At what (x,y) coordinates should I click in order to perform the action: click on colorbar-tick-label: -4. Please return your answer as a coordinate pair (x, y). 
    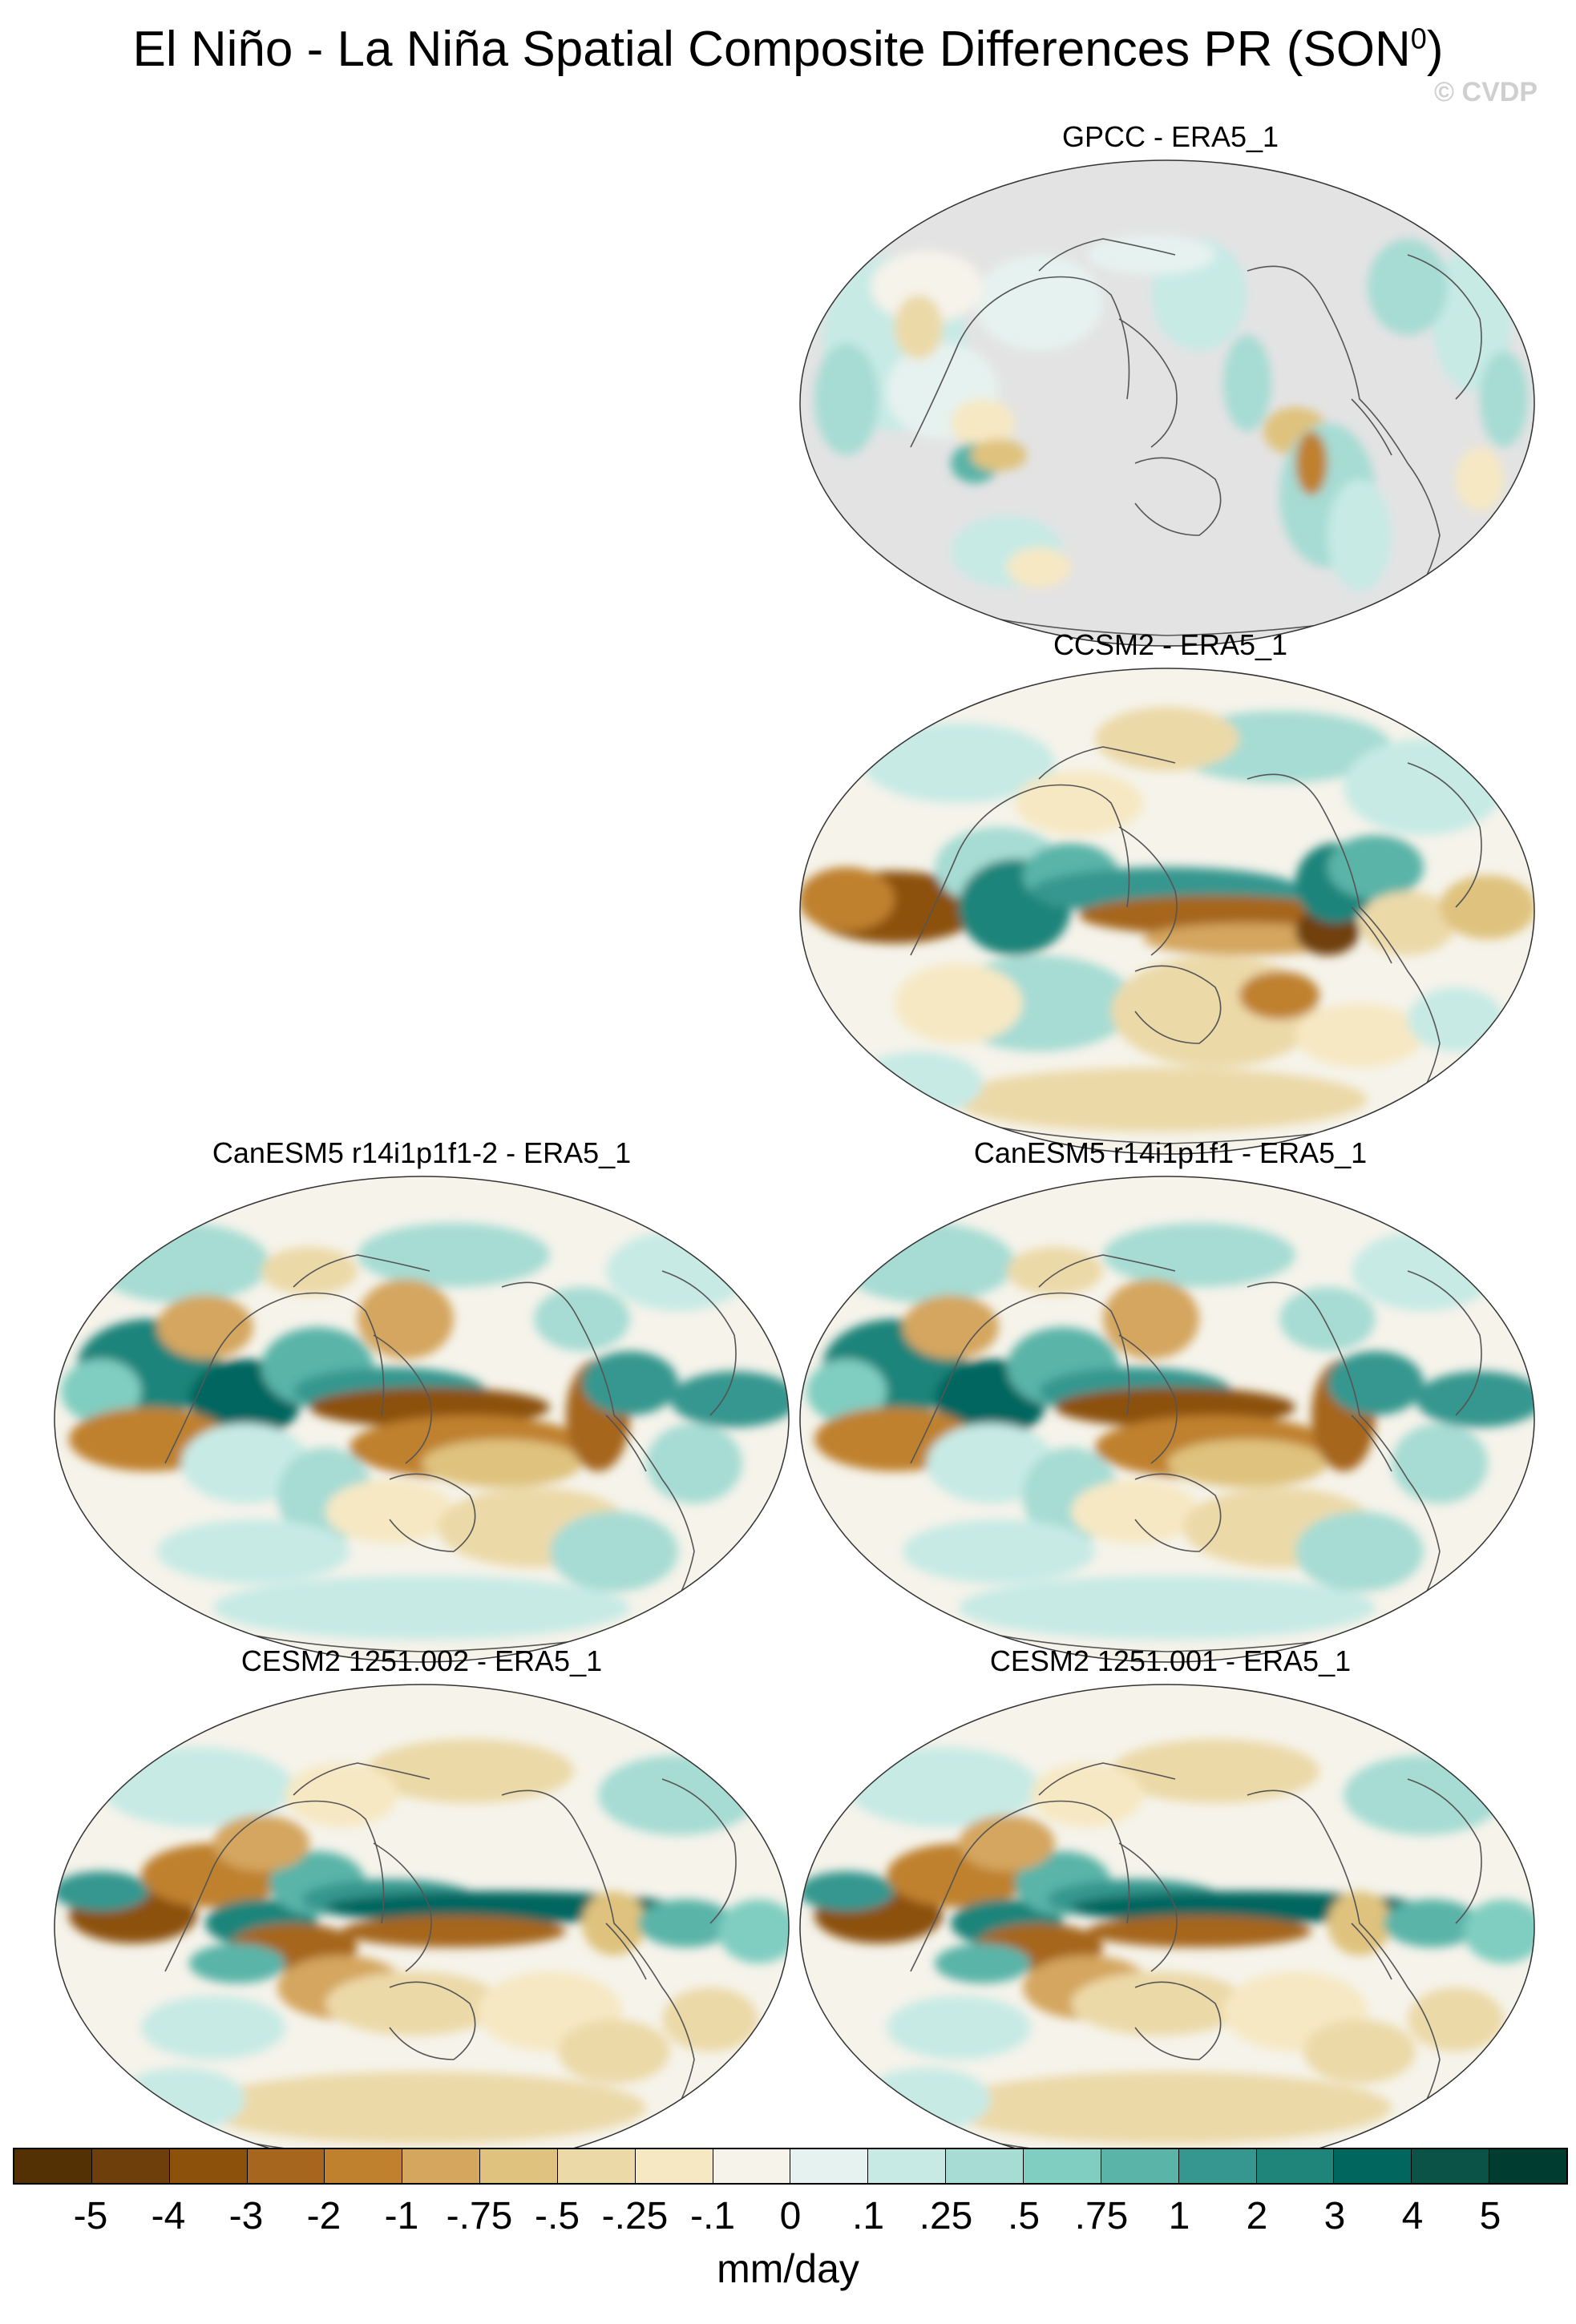
    Looking at the image, I should click on (168, 2216).